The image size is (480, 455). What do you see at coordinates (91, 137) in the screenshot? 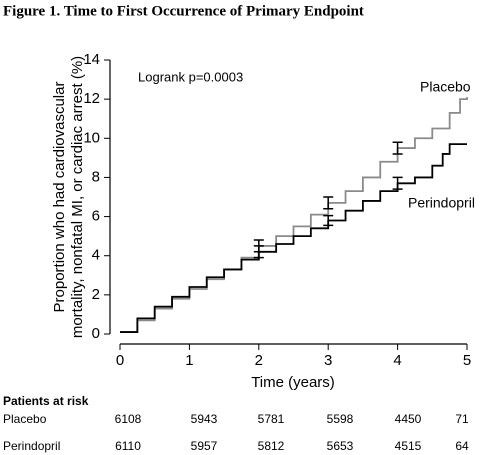
I see `y-tick-label: 10` at bounding box center [91, 137].